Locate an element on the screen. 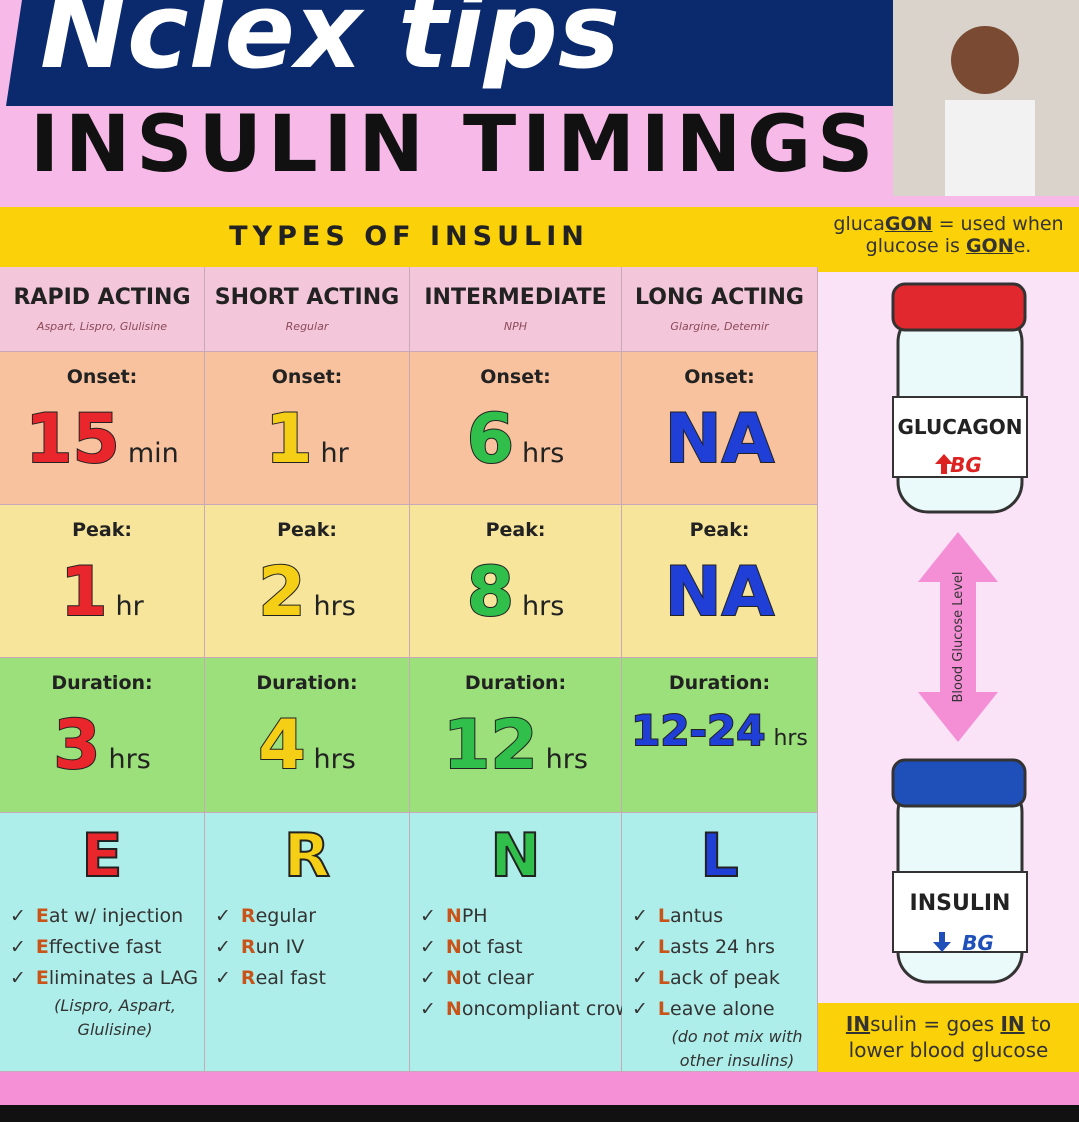 This screenshot has width=1079, height=1122. bullet-text: PH is located at coordinates (474, 916).